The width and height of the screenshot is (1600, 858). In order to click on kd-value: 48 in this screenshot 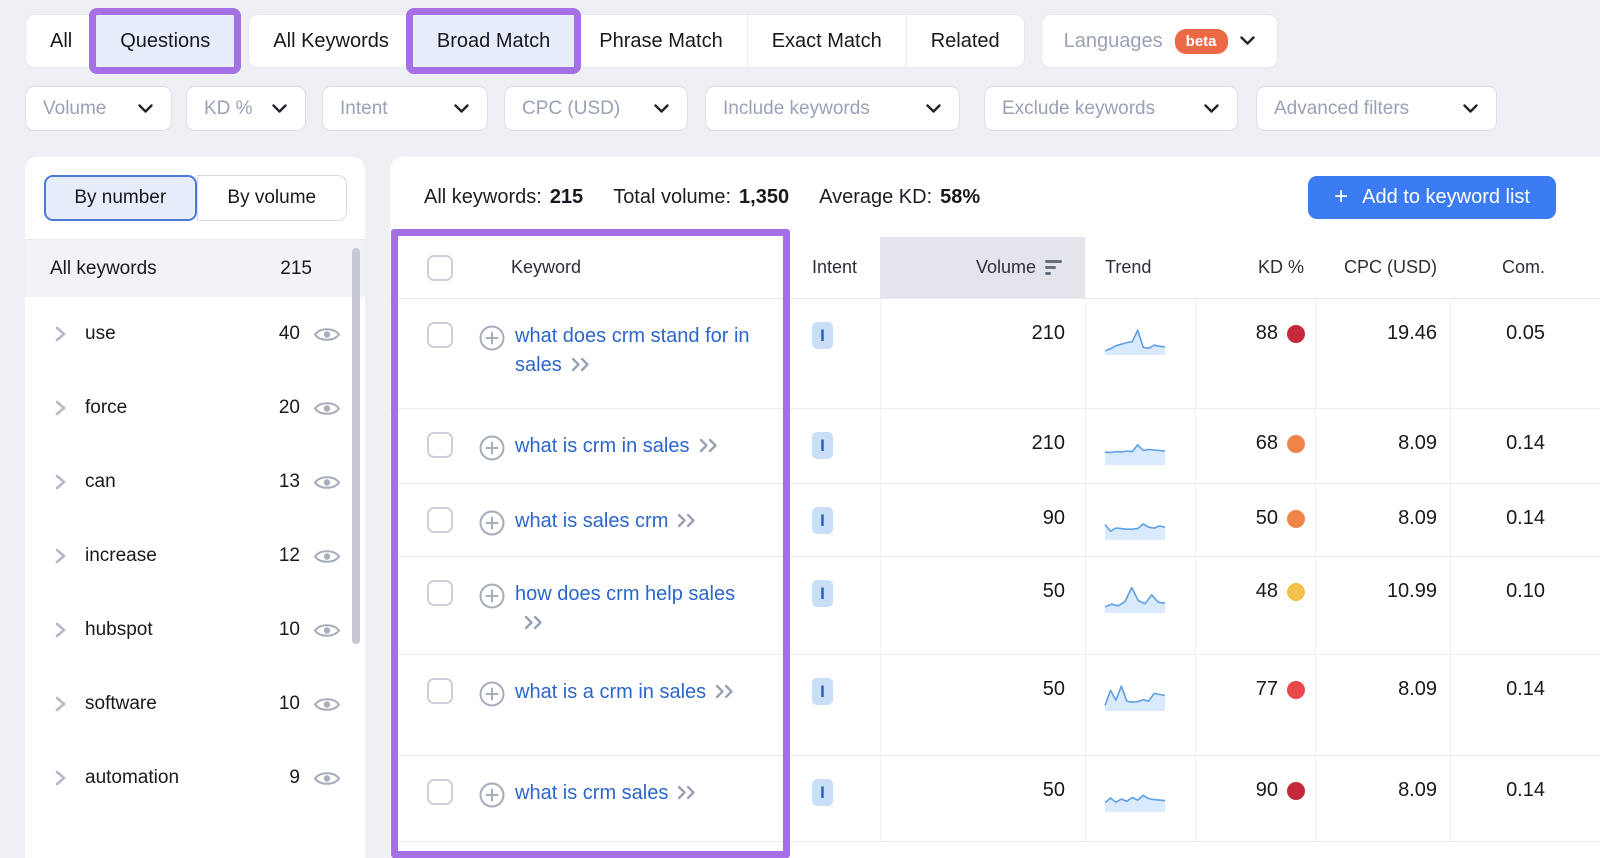, I will do `click(1266, 591)`.